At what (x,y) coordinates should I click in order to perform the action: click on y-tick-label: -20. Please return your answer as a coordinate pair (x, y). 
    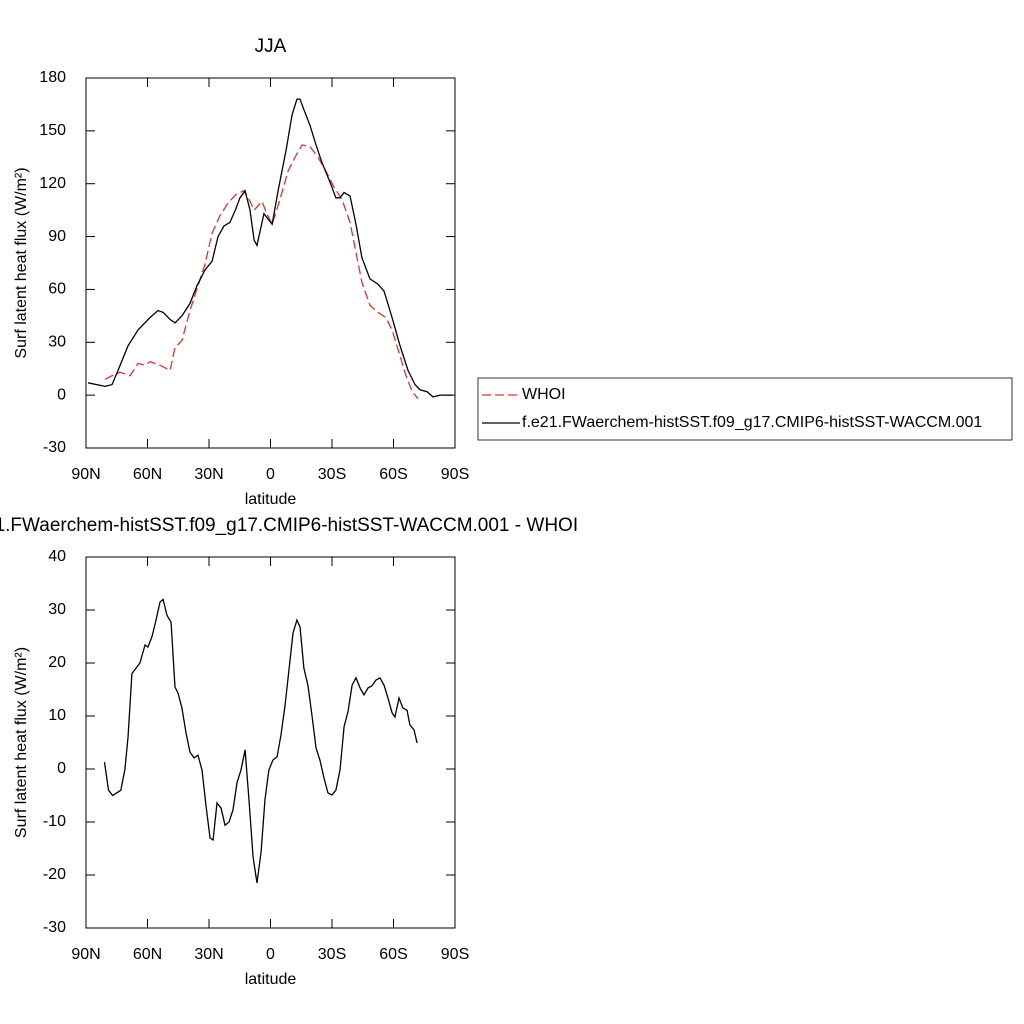
    Looking at the image, I should click on (54, 874).